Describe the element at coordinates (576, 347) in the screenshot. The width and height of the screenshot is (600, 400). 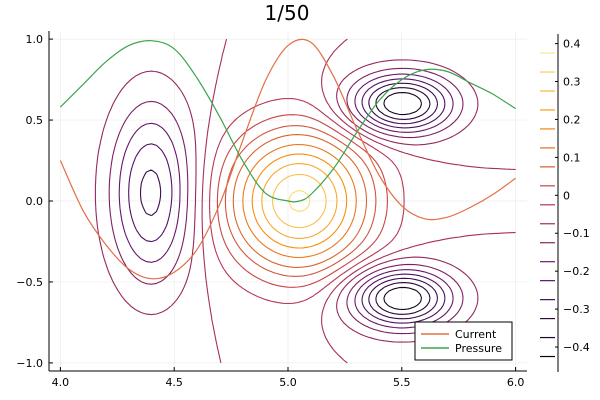
I see `colorbar-tick-label: −0.4` at that location.